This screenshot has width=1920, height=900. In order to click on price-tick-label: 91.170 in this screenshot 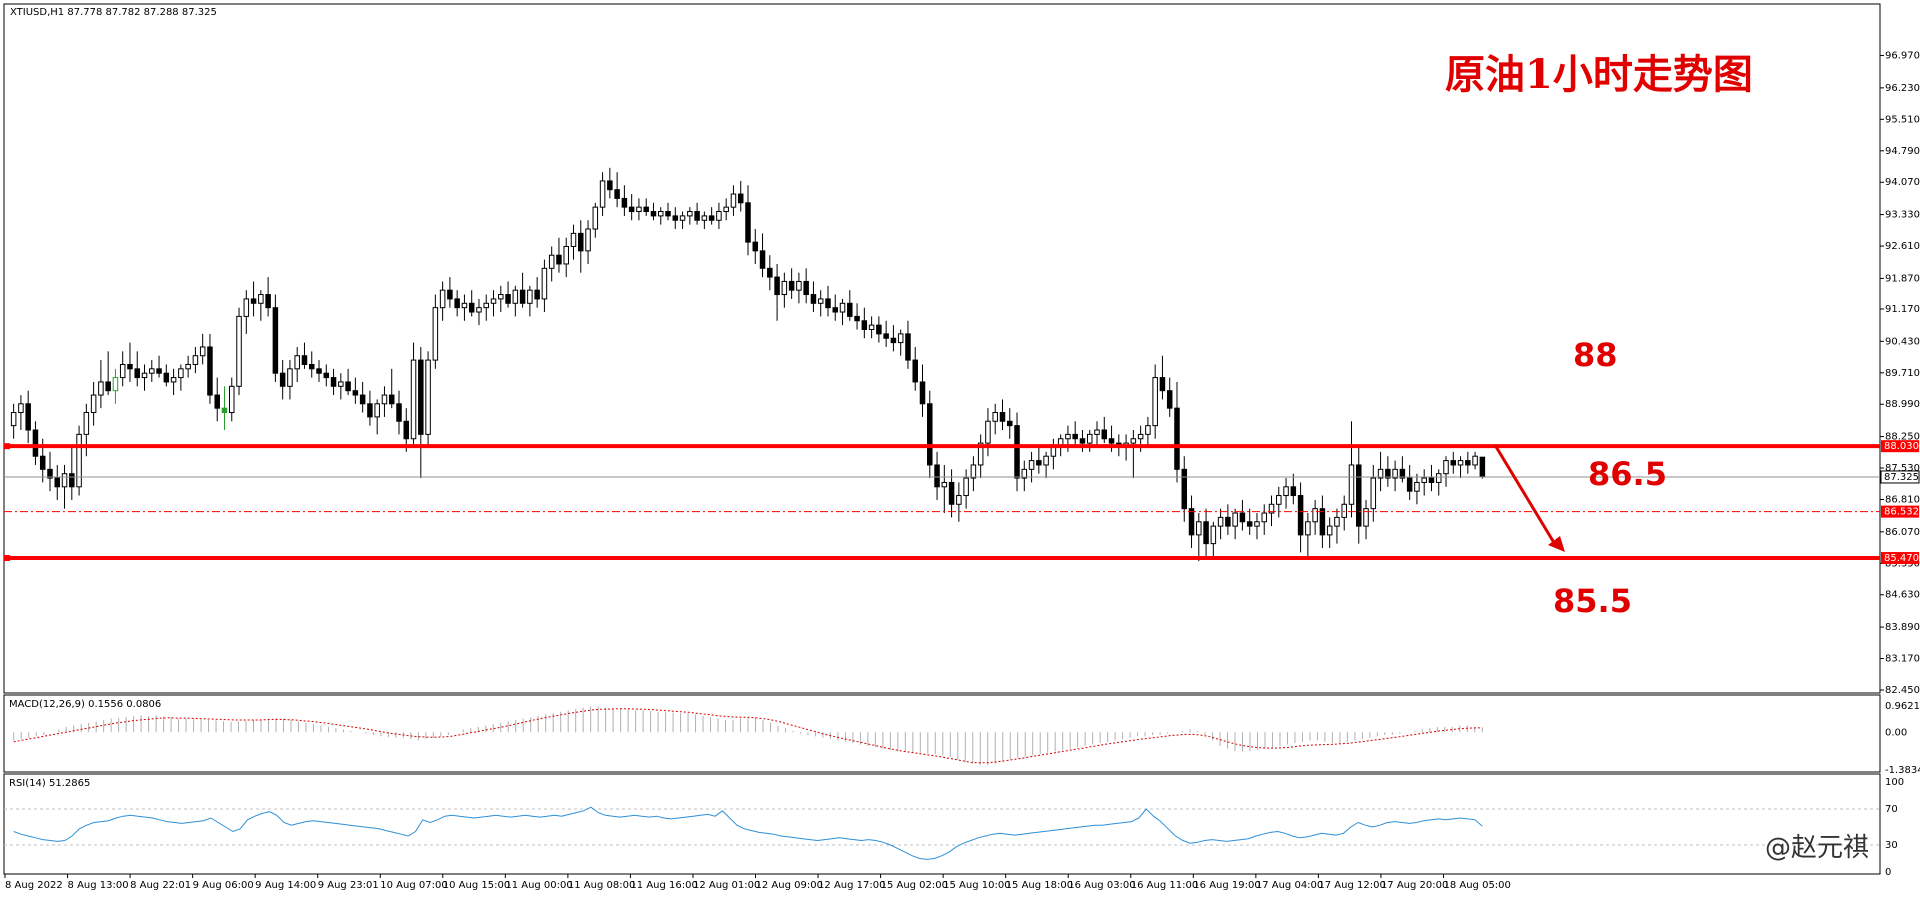, I will do `click(1902, 309)`.